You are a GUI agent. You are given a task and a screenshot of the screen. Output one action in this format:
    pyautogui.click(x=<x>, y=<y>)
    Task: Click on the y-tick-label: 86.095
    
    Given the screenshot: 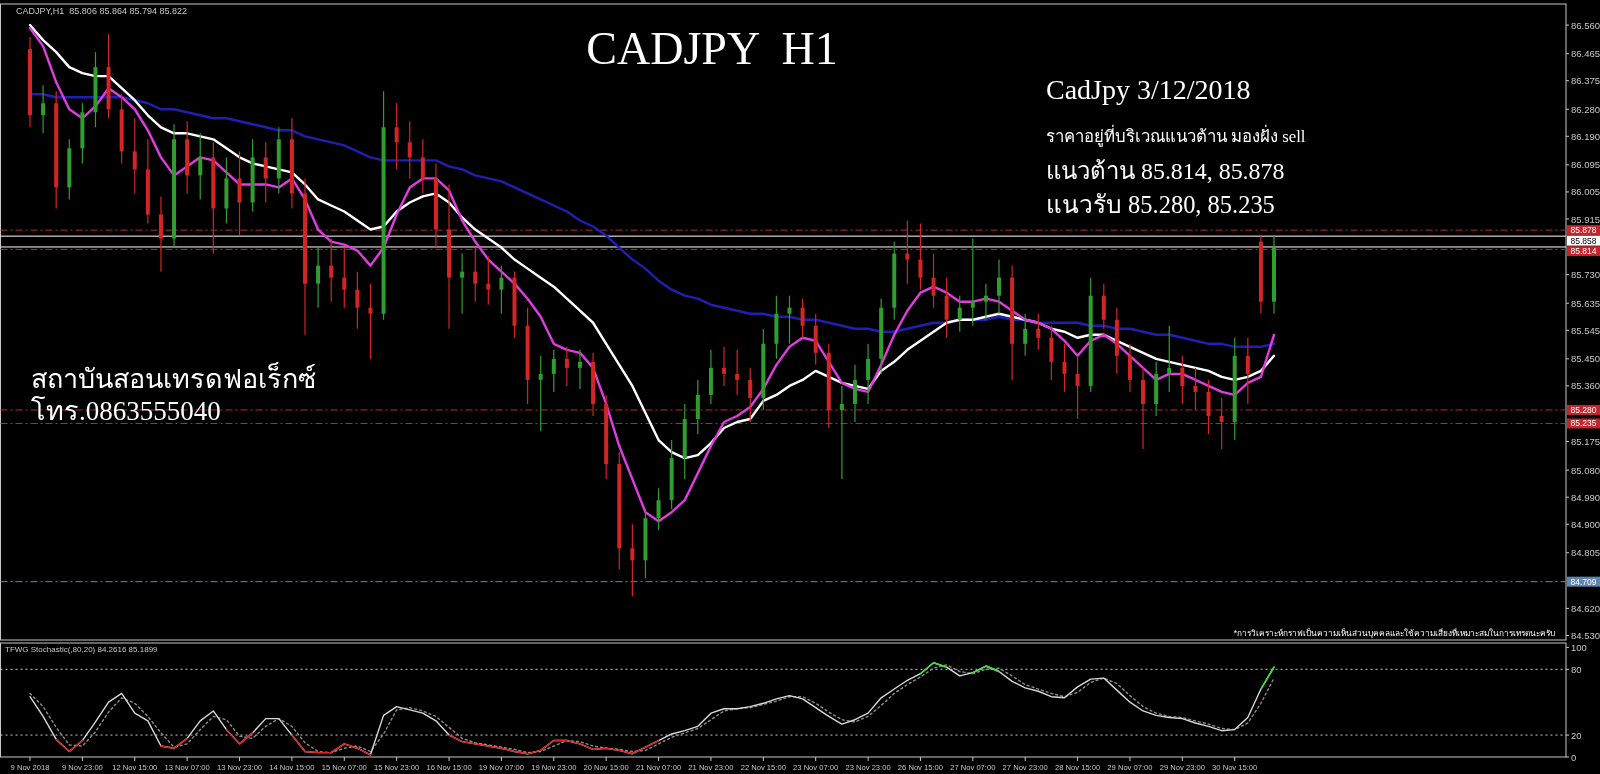 What is the action you would take?
    pyautogui.click(x=1585, y=165)
    